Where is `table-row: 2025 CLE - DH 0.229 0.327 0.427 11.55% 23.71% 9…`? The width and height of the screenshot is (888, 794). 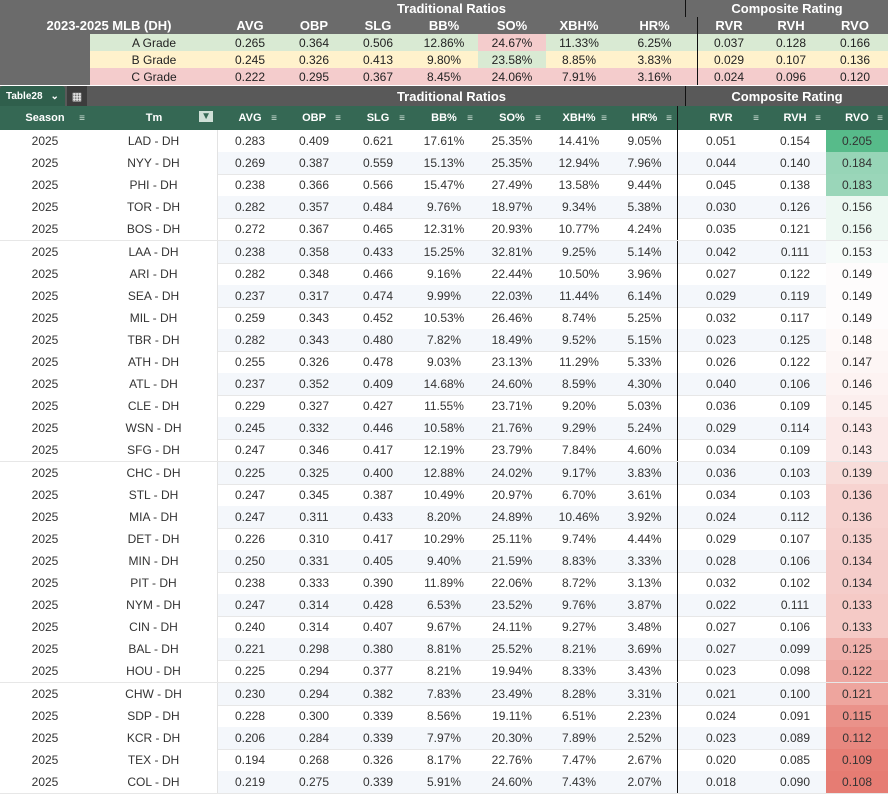
table-row: 2025 CLE - DH 0.229 0.327 0.427 11.55% 23.71% 9… is located at coordinates (444, 407).